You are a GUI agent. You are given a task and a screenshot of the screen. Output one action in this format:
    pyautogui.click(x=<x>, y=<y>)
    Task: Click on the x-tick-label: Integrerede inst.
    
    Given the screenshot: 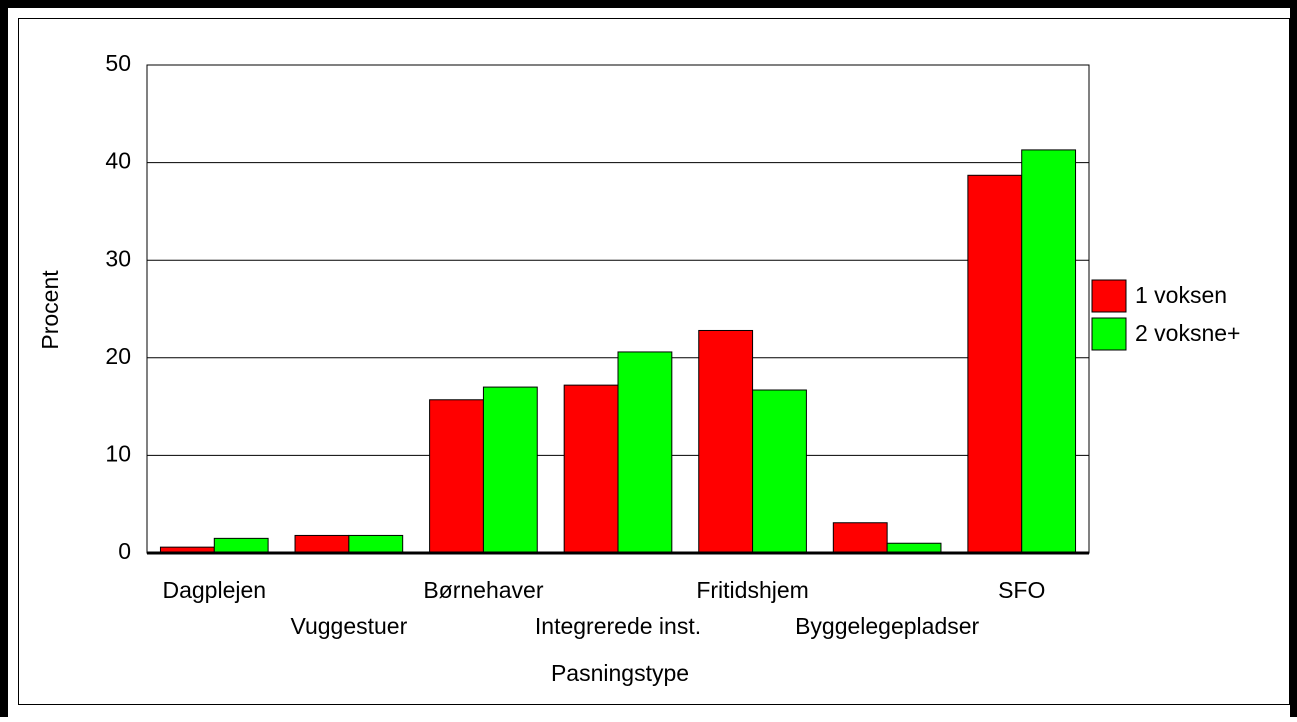 What is the action you would take?
    pyautogui.click(x=618, y=626)
    